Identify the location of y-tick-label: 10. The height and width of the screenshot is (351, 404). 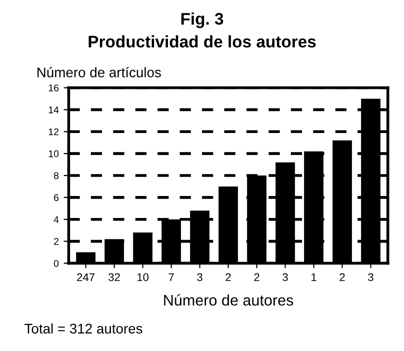
(53, 154).